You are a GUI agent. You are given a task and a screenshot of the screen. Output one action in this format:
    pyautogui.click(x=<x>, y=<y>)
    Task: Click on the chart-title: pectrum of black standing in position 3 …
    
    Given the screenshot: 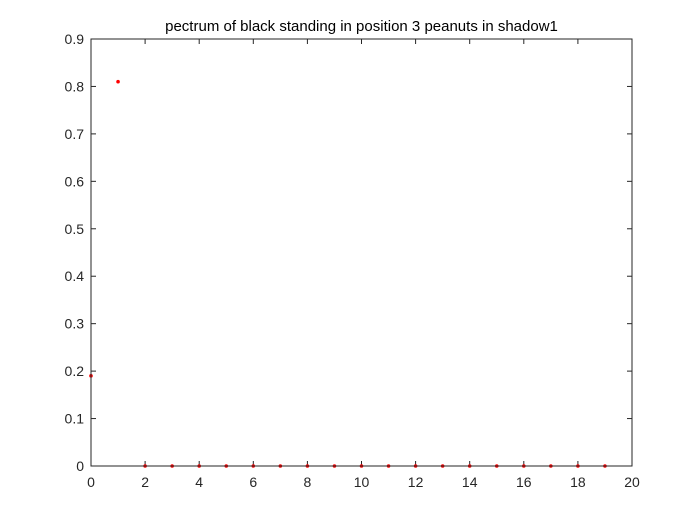 What is the action you would take?
    pyautogui.click(x=361, y=26)
    